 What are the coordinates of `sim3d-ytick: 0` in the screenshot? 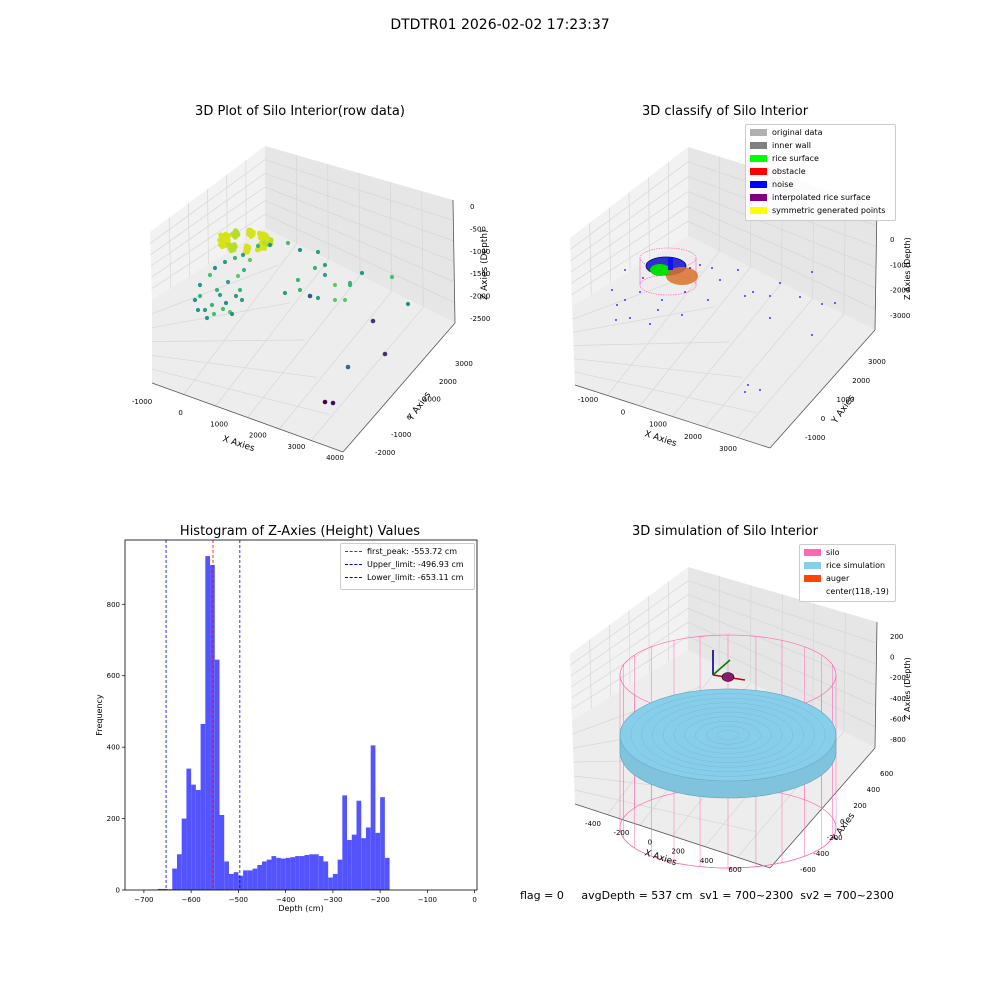 It's located at (842, 822).